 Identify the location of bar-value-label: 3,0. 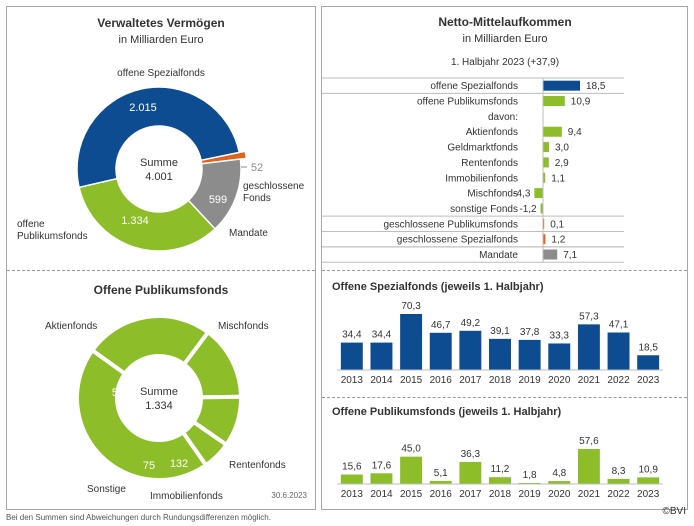
(562, 148).